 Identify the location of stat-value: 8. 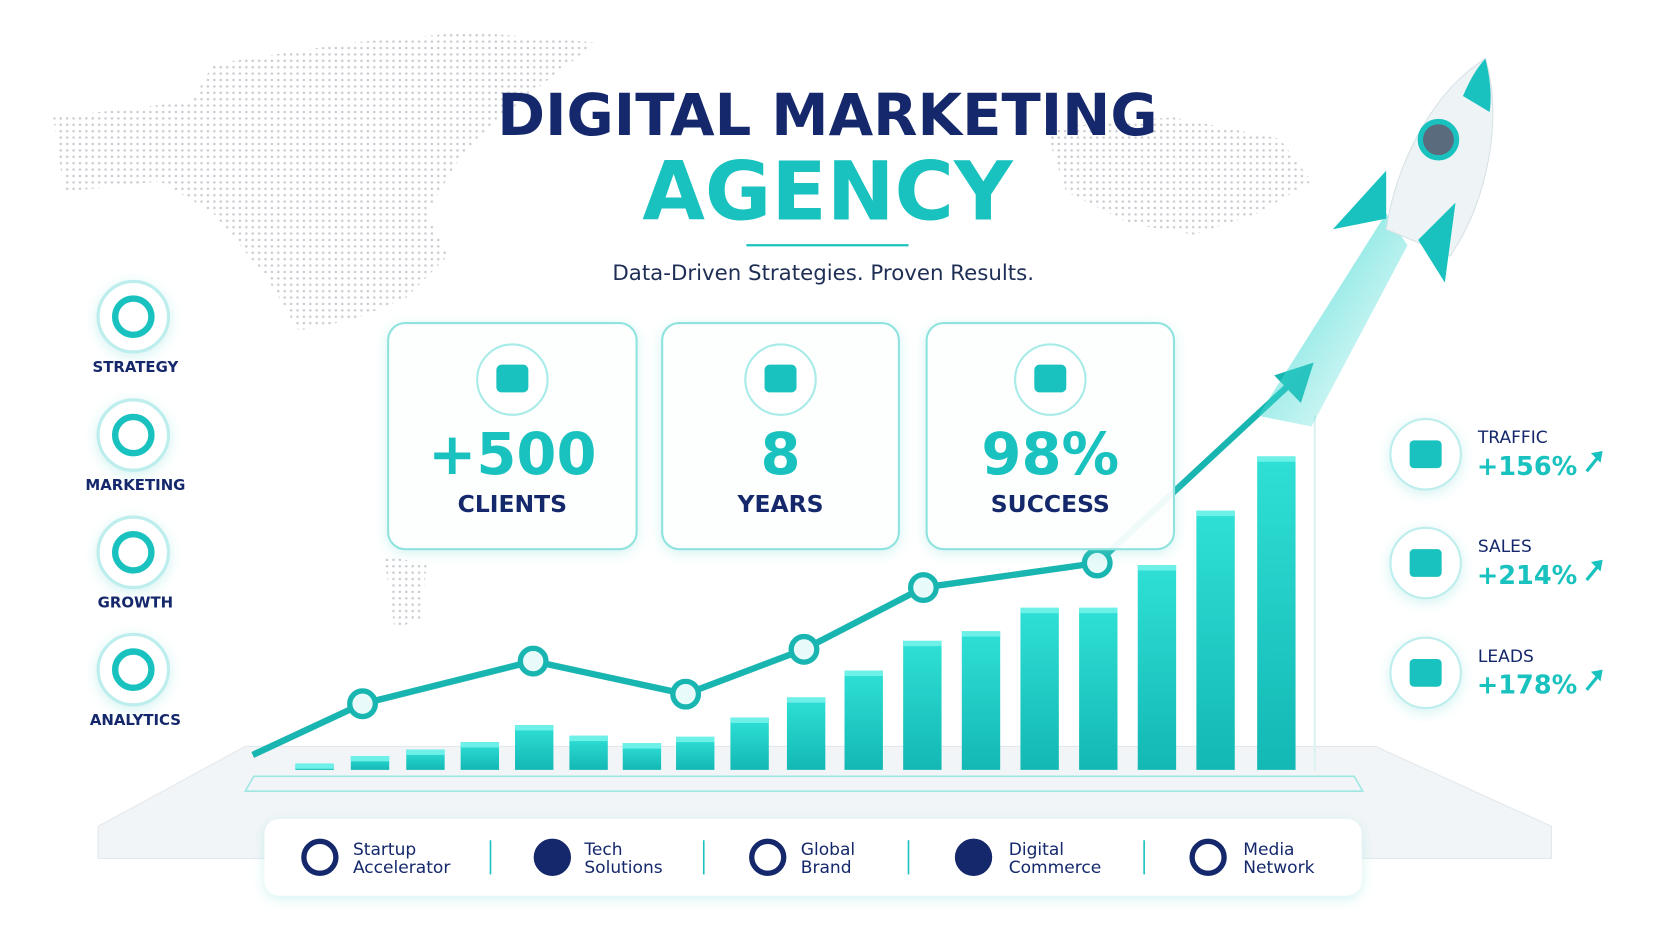
(780, 454).